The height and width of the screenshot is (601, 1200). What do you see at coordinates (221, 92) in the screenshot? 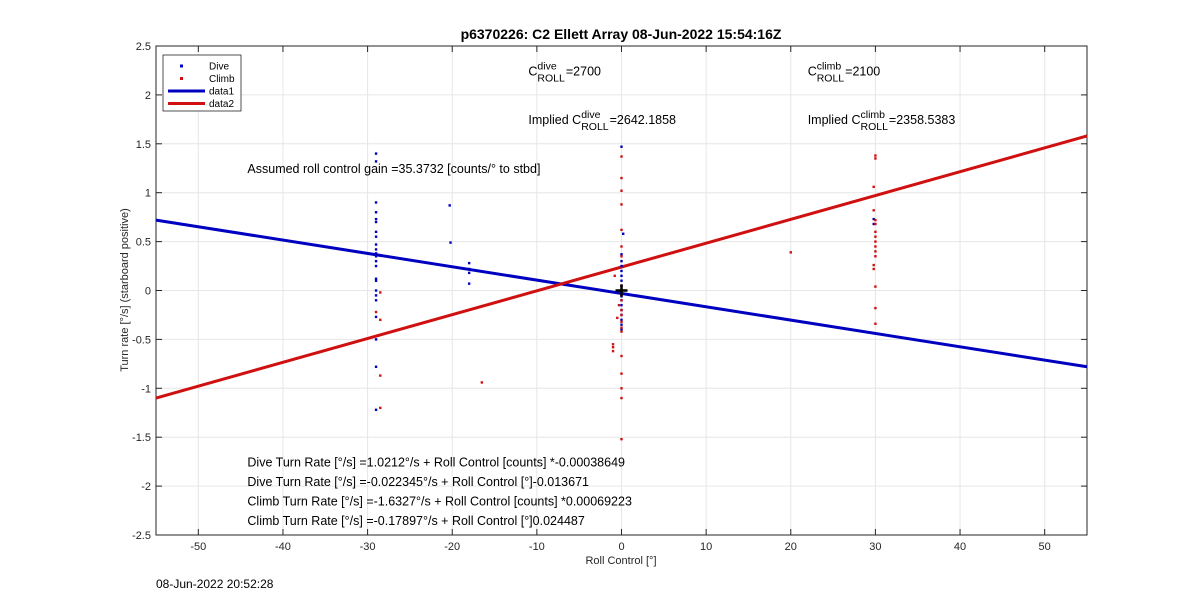
I see `legend-label-data1: data1` at bounding box center [221, 92].